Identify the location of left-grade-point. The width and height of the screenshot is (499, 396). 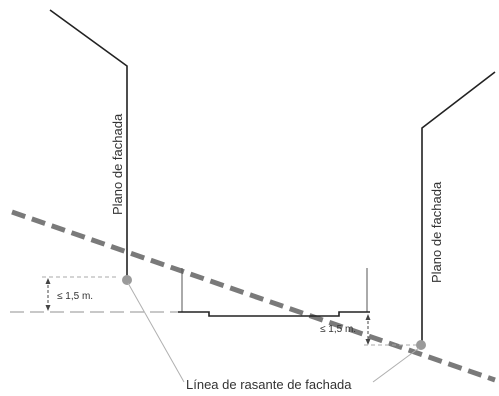
(127, 280).